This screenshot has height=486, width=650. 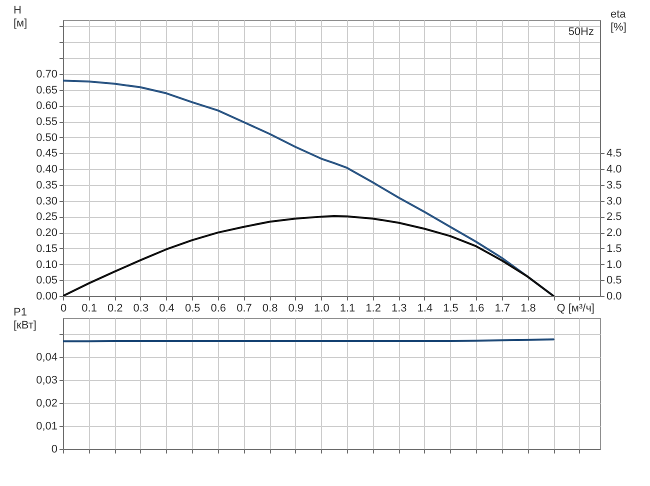 What do you see at coordinates (296, 308) in the screenshot?
I see `x-tick-label: 0.9` at bounding box center [296, 308].